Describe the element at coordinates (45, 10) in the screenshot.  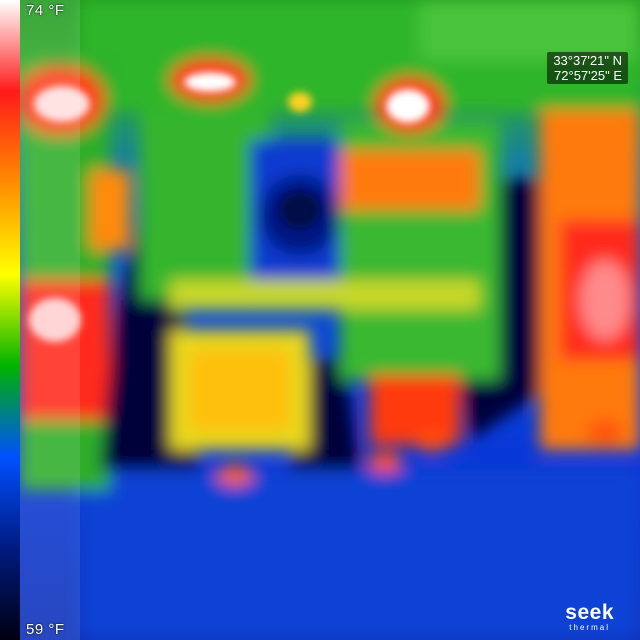
I see `scale-max-label: 74 °F` at that location.